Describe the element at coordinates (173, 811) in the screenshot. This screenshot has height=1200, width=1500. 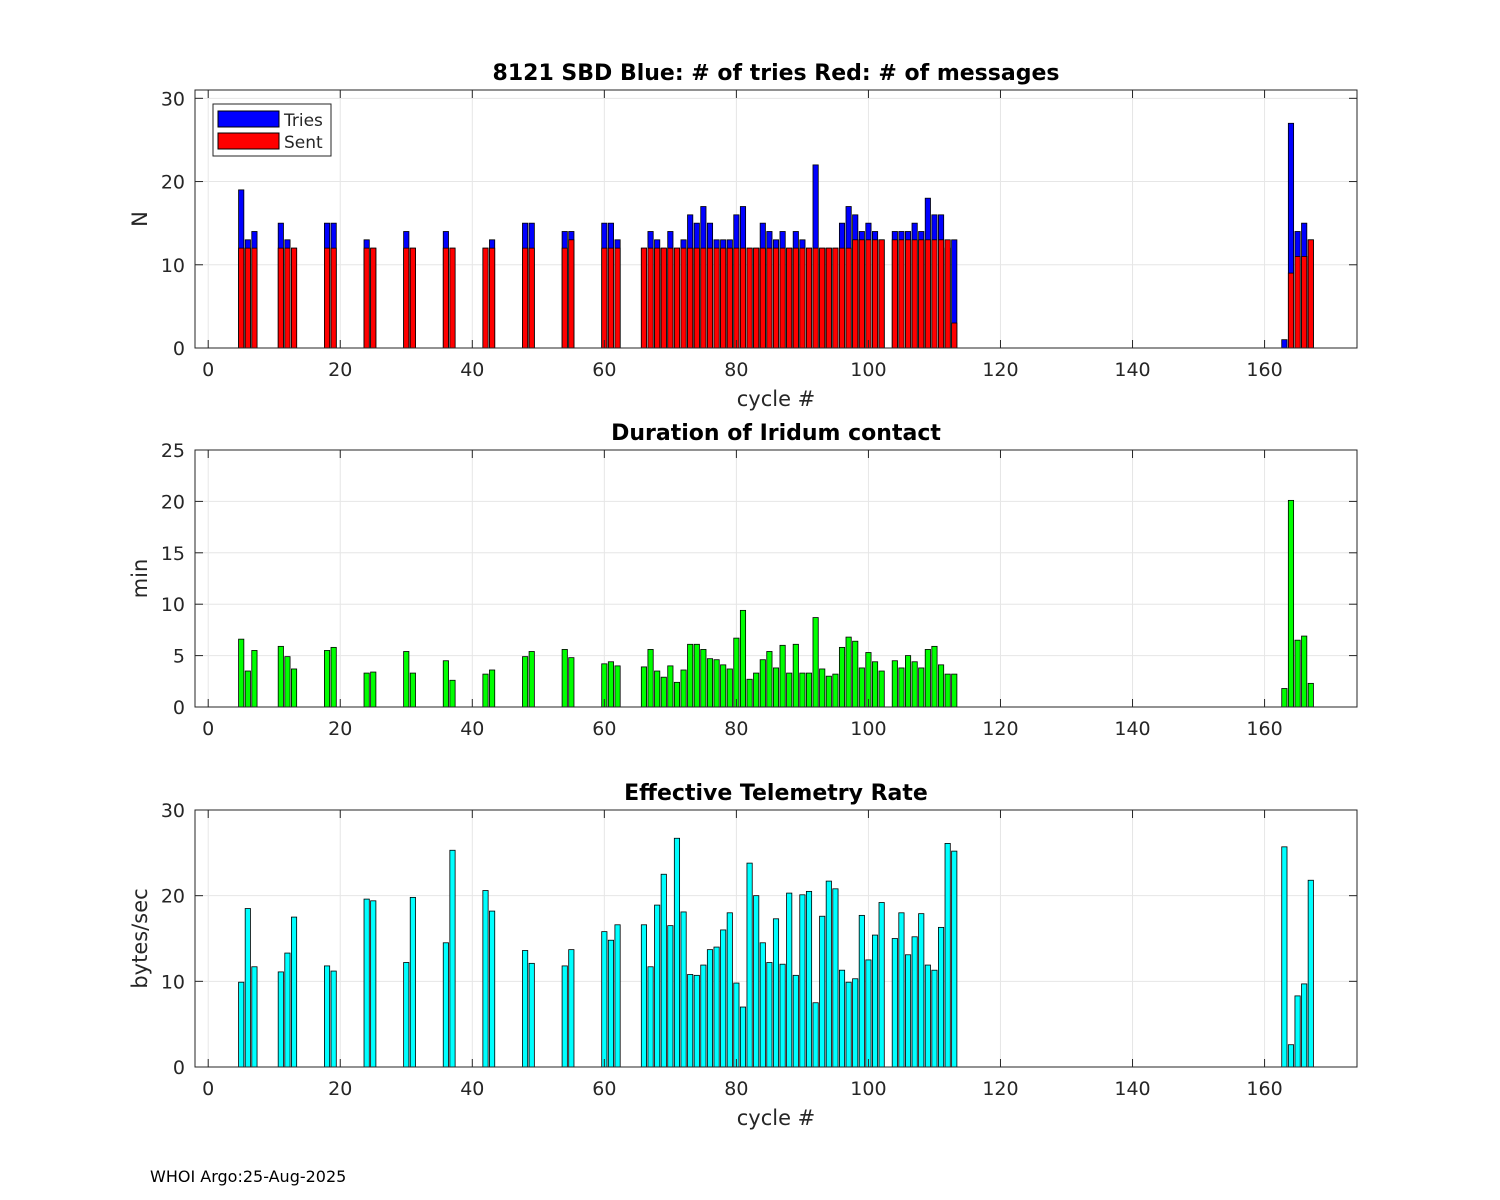
I see `y-tick-label: 30` at that location.